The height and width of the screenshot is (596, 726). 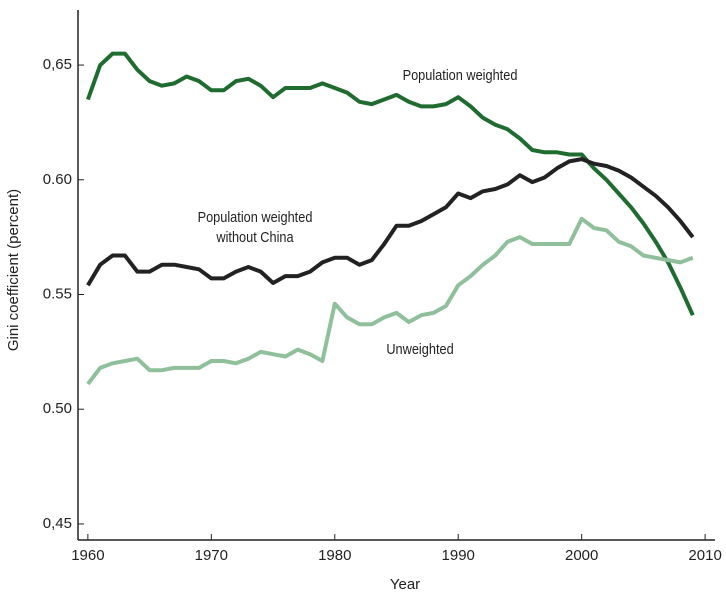 What do you see at coordinates (211, 555) in the screenshot?
I see `x-tick-label: 1970` at bounding box center [211, 555].